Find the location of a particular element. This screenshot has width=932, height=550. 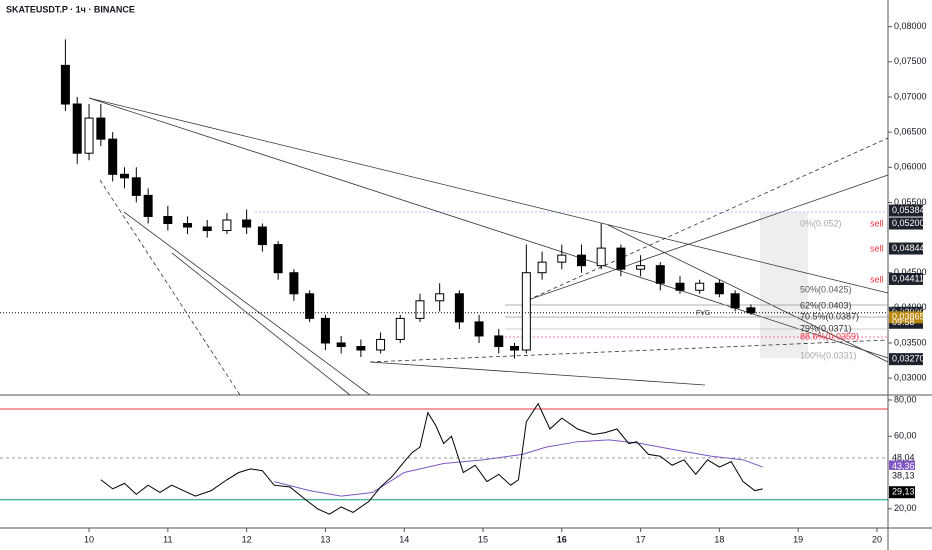

fib-label: 100%(0.0331) is located at coordinates (828, 355).